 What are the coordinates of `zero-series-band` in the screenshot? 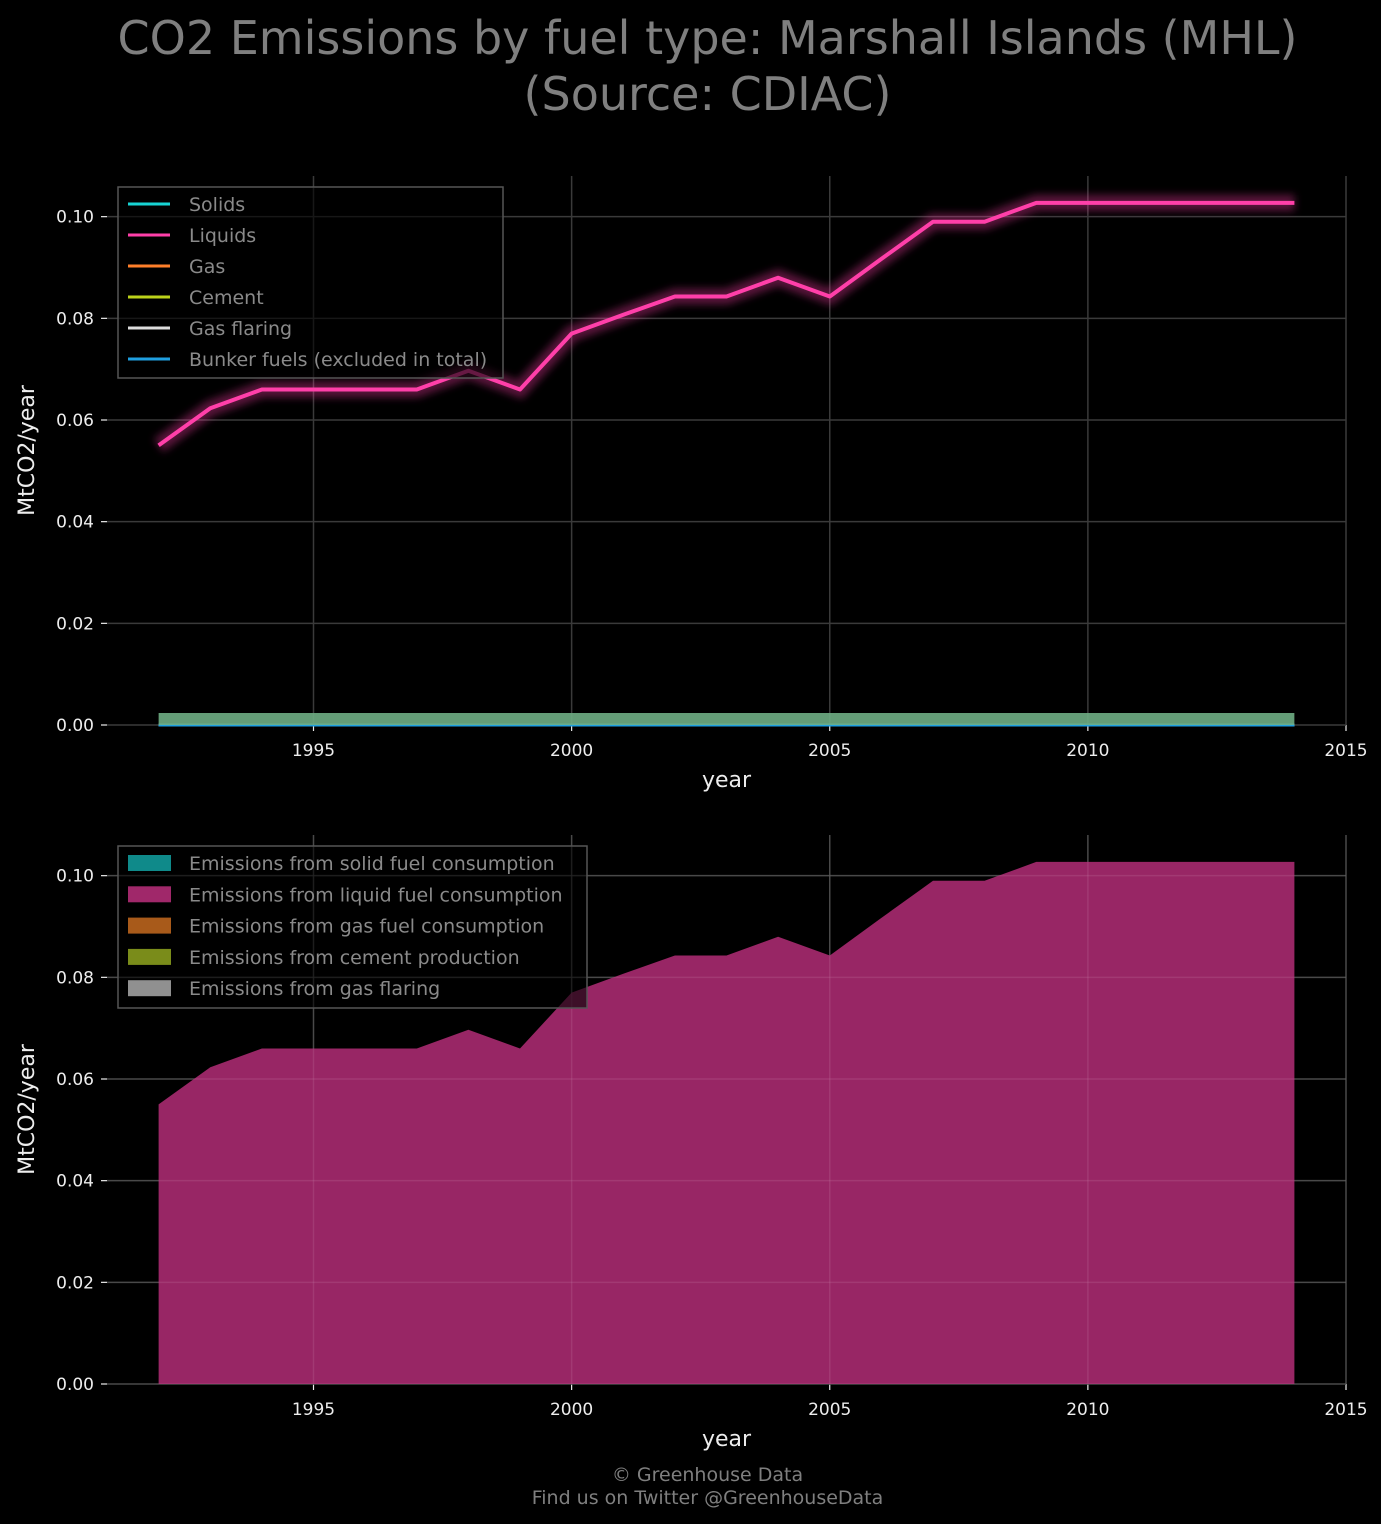 It's located at (726, 719).